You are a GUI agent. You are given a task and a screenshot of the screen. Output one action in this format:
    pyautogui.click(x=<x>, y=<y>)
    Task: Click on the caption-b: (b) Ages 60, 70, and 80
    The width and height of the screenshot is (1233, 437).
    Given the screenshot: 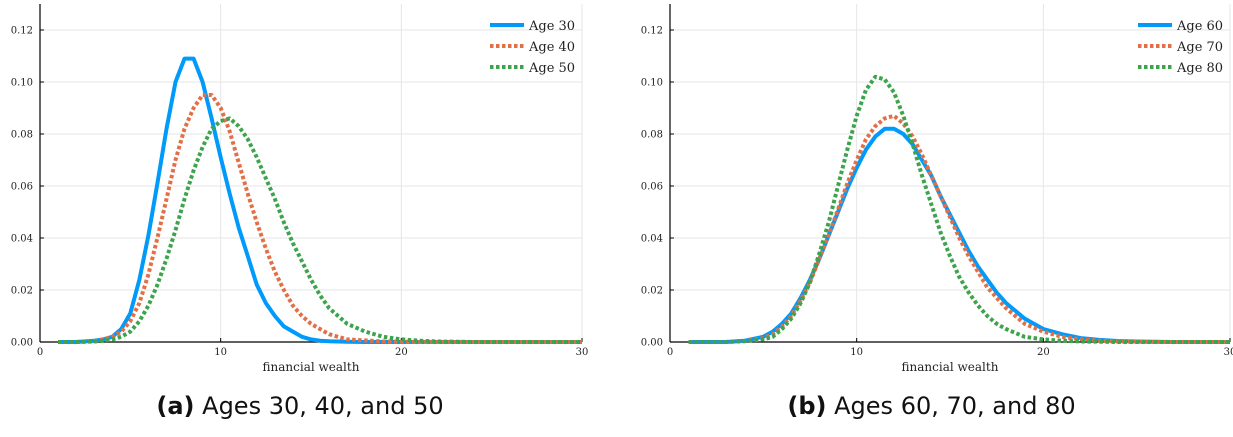 What is the action you would take?
    pyautogui.click(x=931, y=406)
    